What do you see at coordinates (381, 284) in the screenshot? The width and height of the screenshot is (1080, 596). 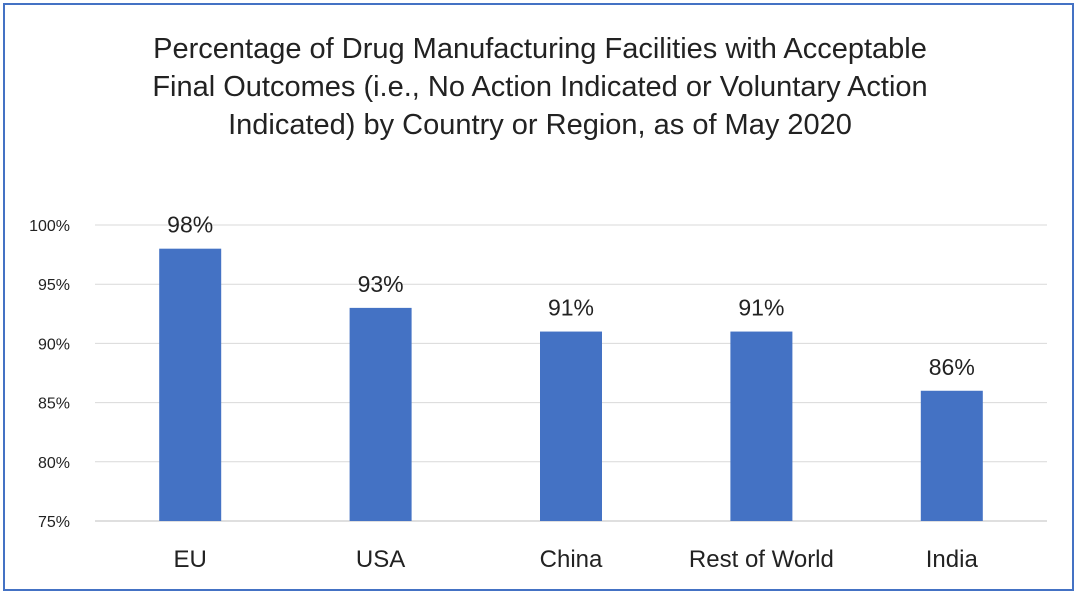 I see `data-label: 93%` at bounding box center [381, 284].